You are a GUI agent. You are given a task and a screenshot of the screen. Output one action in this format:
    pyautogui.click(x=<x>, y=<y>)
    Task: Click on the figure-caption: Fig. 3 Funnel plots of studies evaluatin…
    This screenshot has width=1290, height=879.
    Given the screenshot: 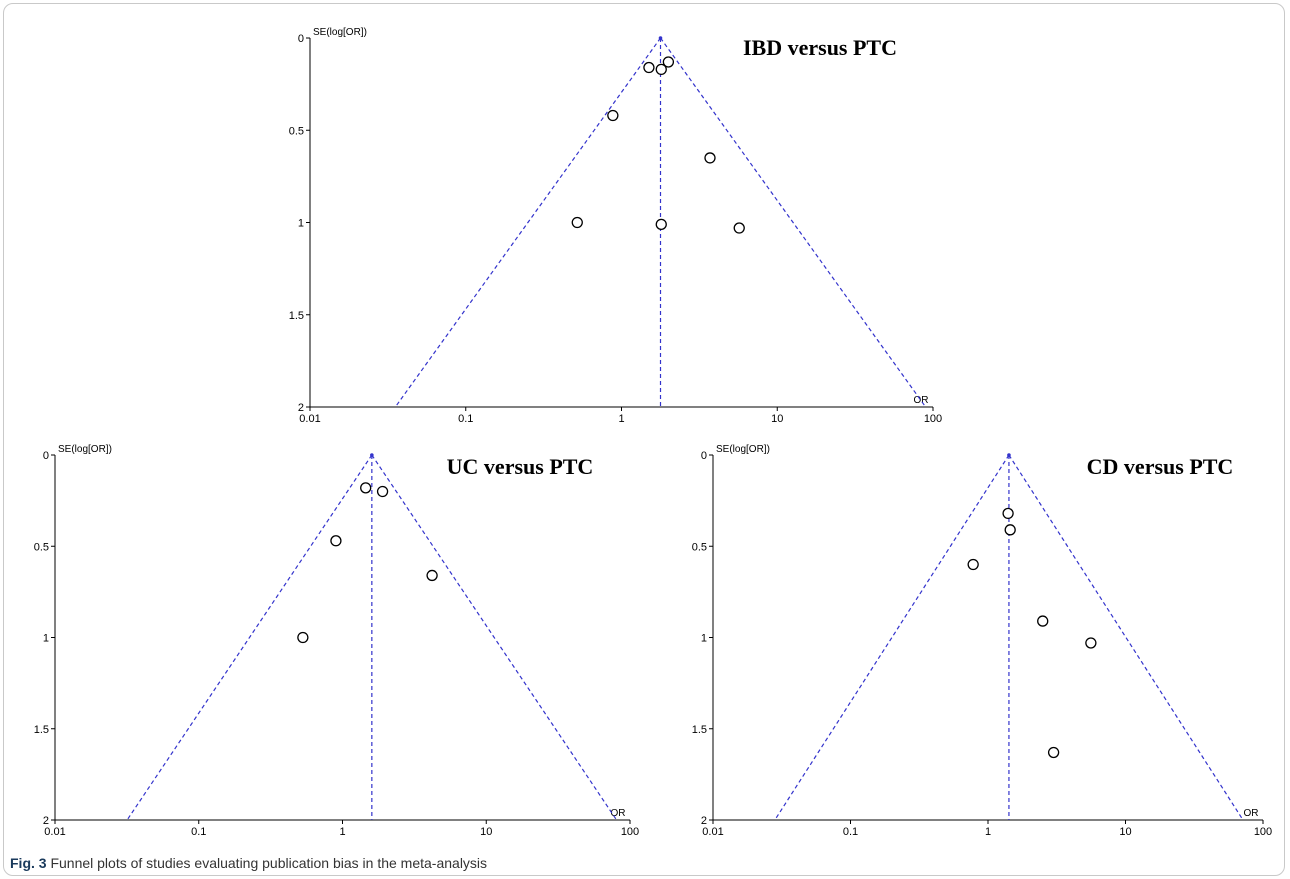 What is the action you would take?
    pyautogui.click(x=248, y=863)
    